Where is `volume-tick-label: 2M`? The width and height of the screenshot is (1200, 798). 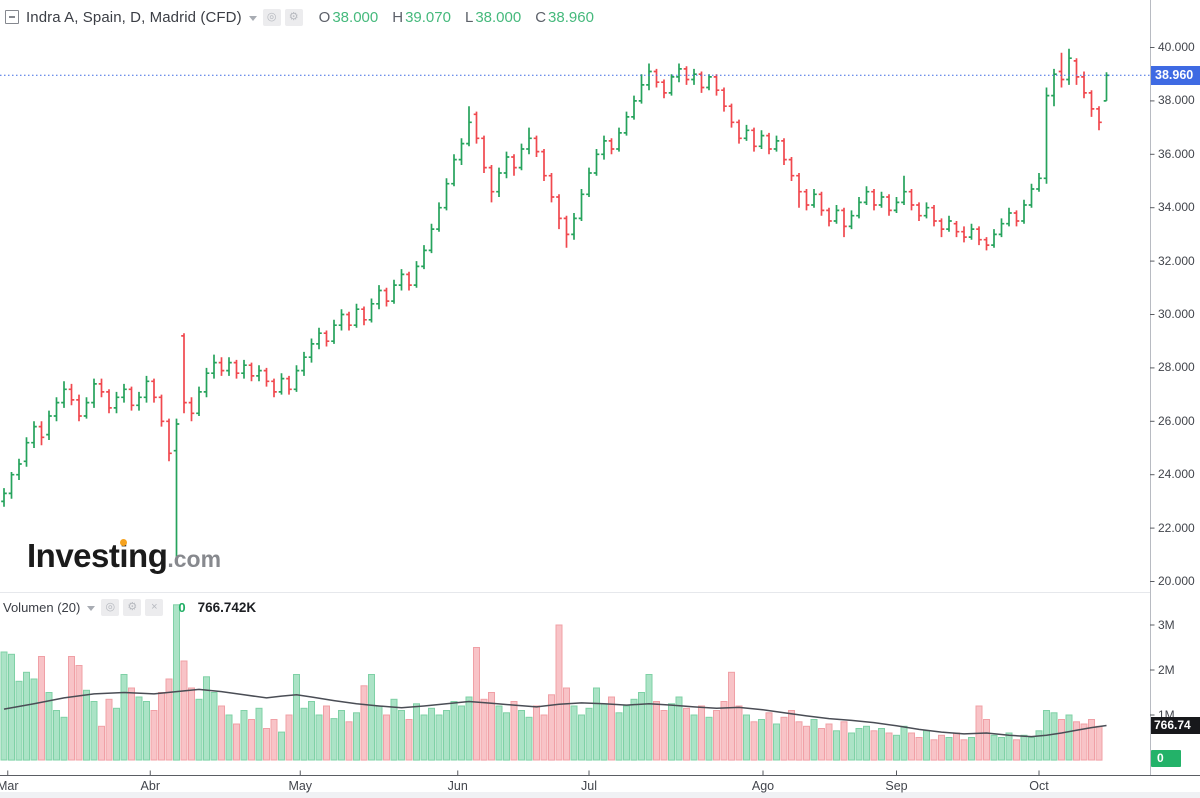 volume-tick-label: 2M is located at coordinates (1166, 669).